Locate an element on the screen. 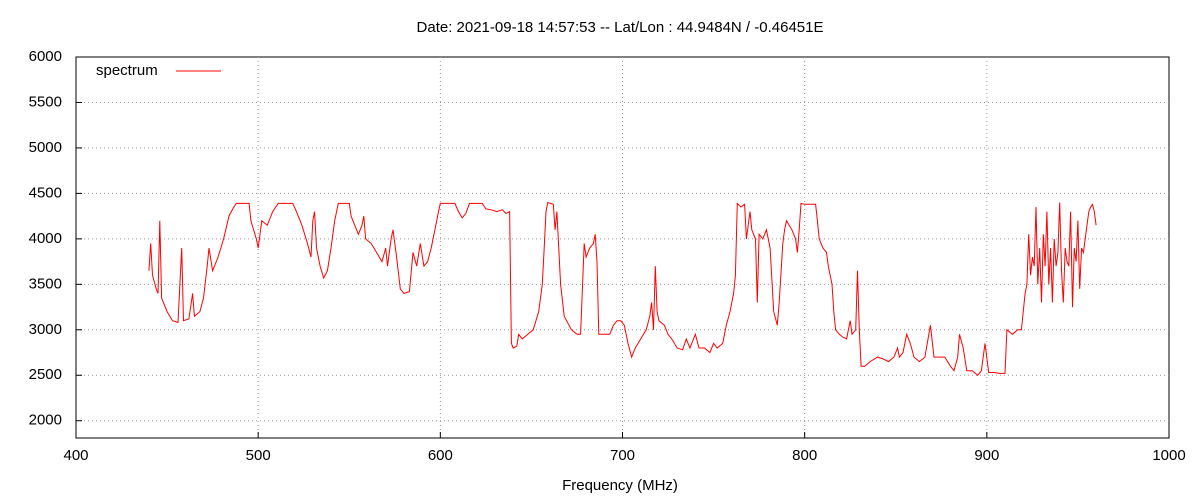 The width and height of the screenshot is (1200, 500). y-tick-label: 2500 is located at coordinates (45, 374).